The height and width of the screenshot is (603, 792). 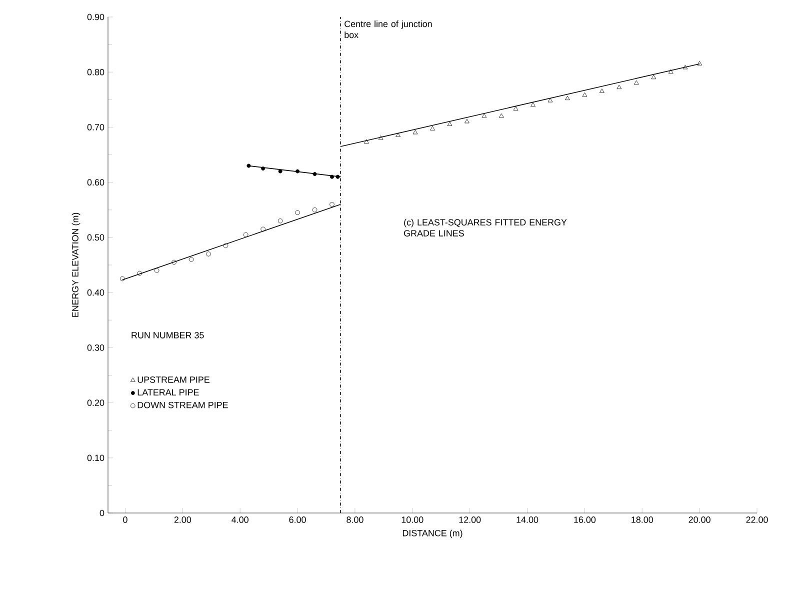 I want to click on x-tick-label: 16.00, so click(x=585, y=519).